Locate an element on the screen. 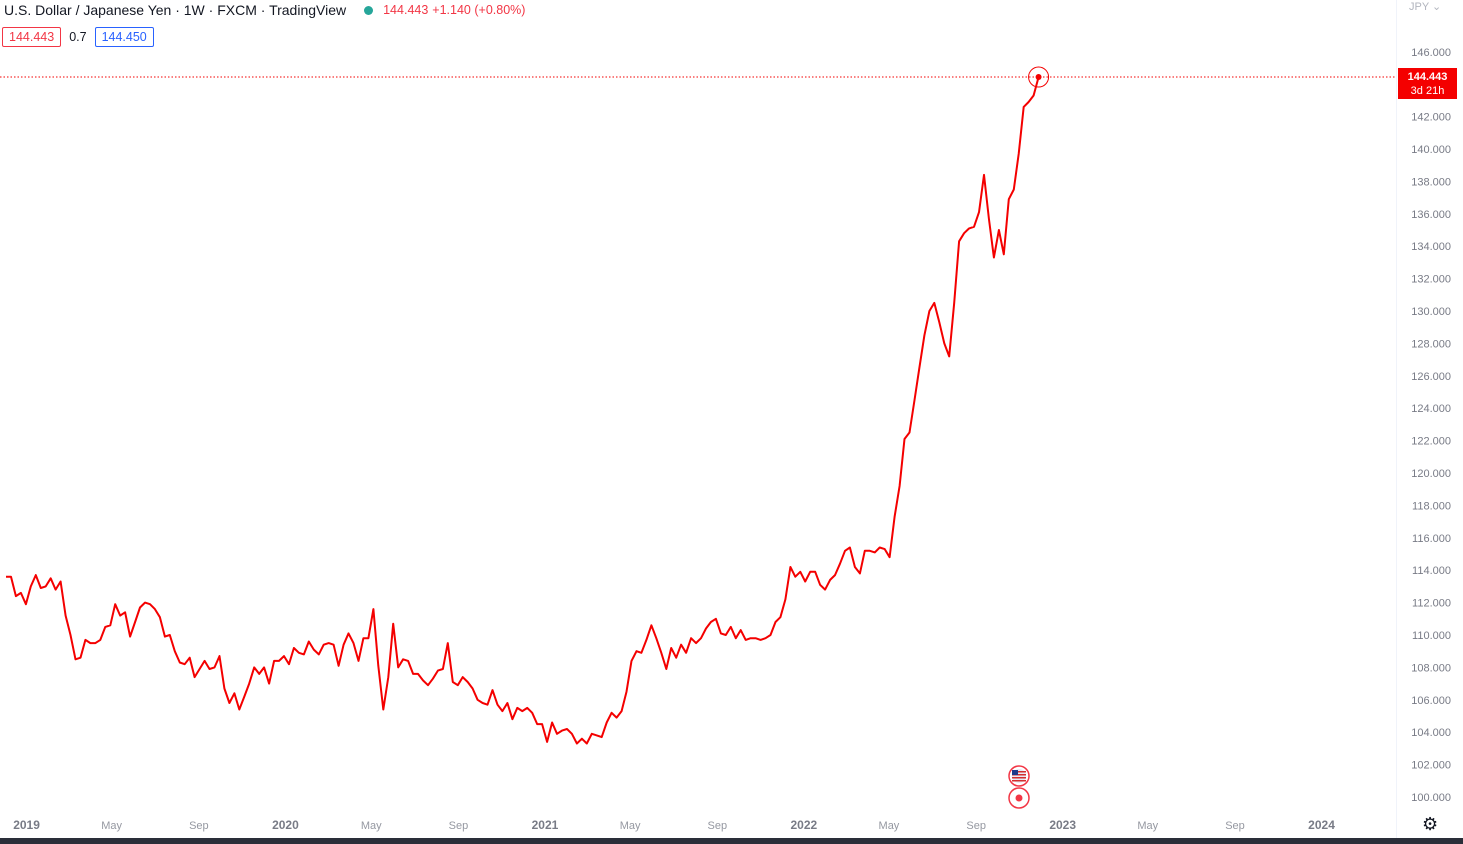  y-tick-label: 116.000 is located at coordinates (1431, 539).